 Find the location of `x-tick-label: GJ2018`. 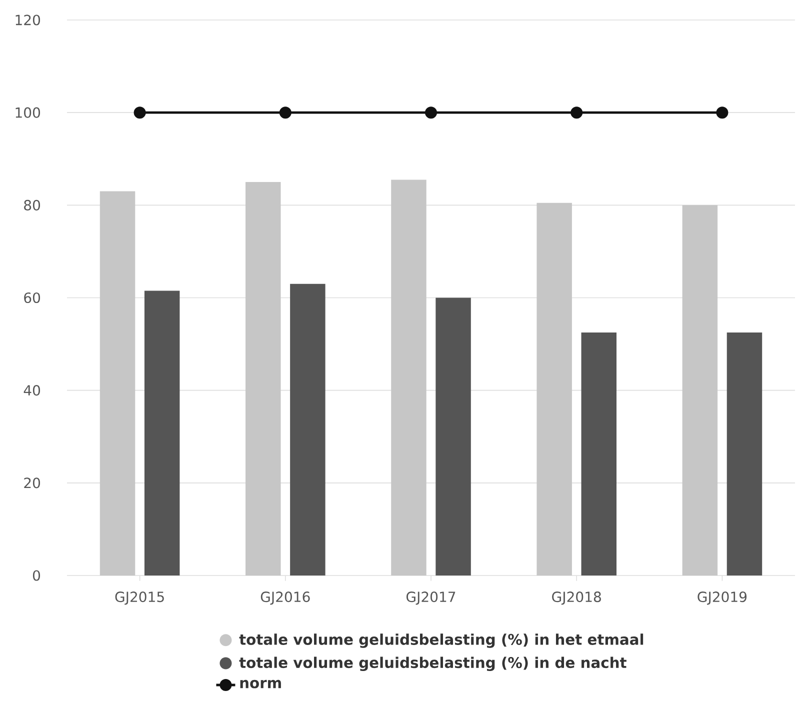

x-tick-label: GJ2018 is located at coordinates (576, 598).